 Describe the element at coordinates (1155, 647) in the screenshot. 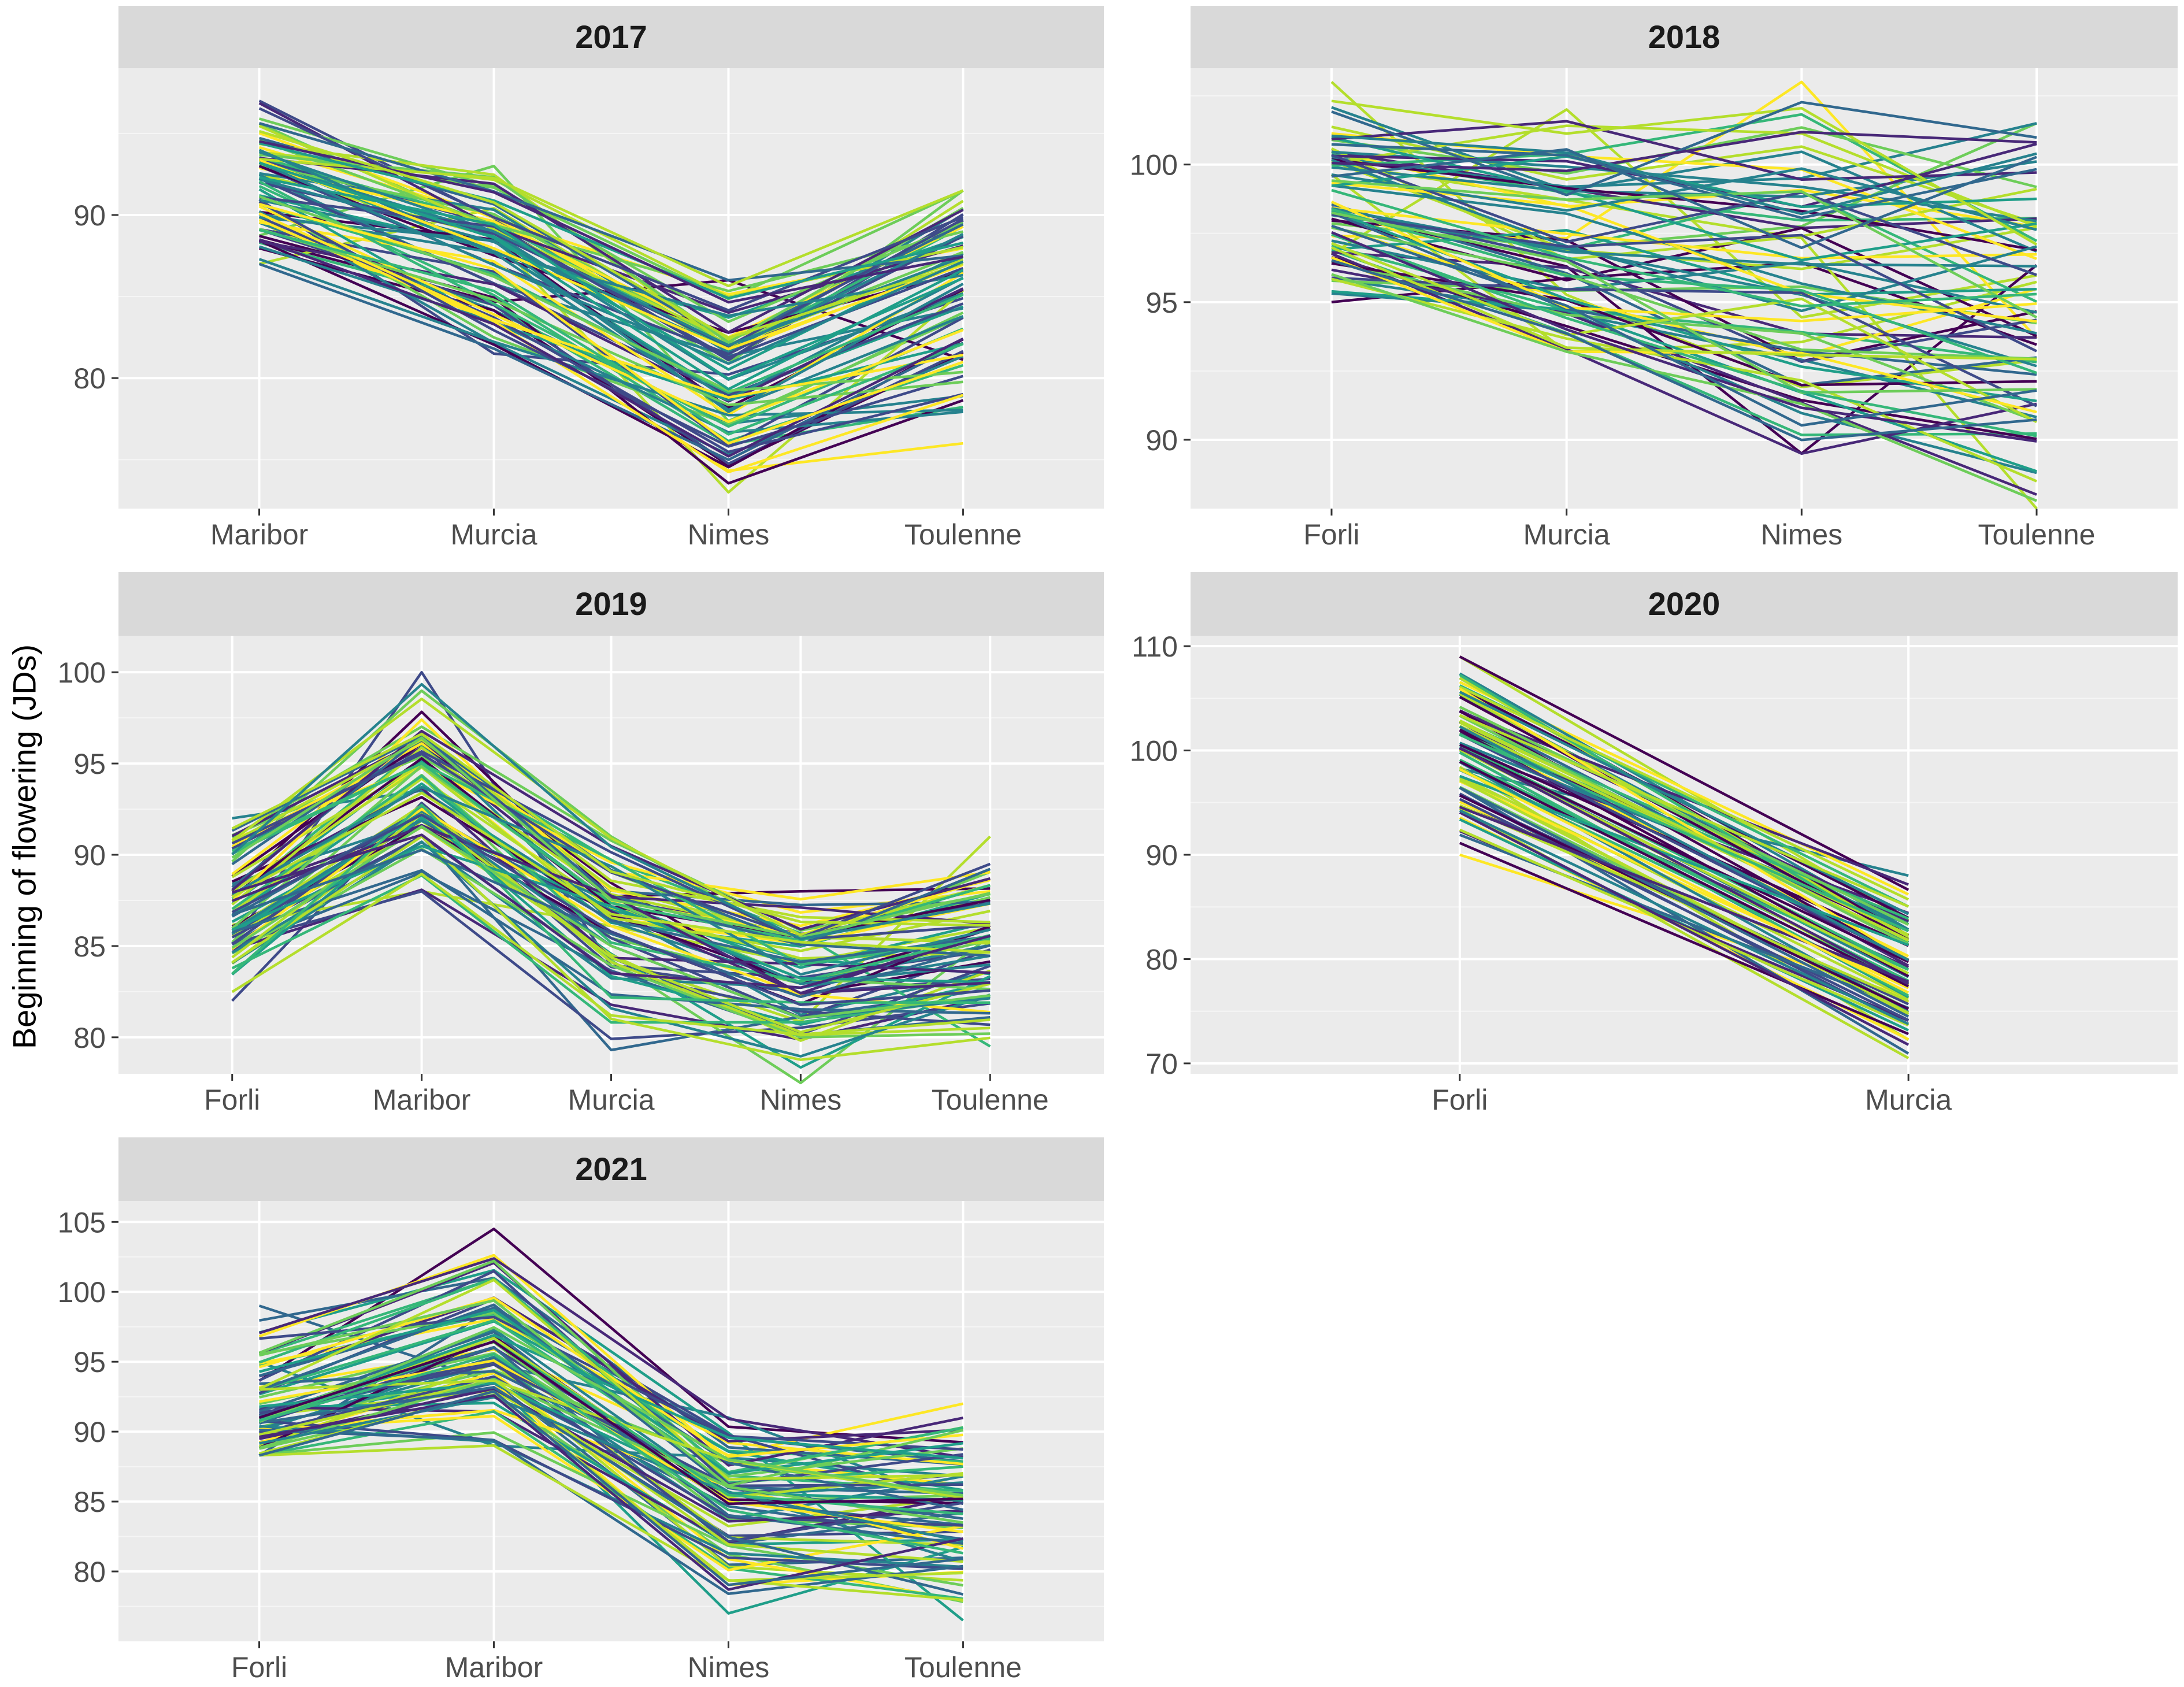

I see `y-tick-label: 110` at that location.